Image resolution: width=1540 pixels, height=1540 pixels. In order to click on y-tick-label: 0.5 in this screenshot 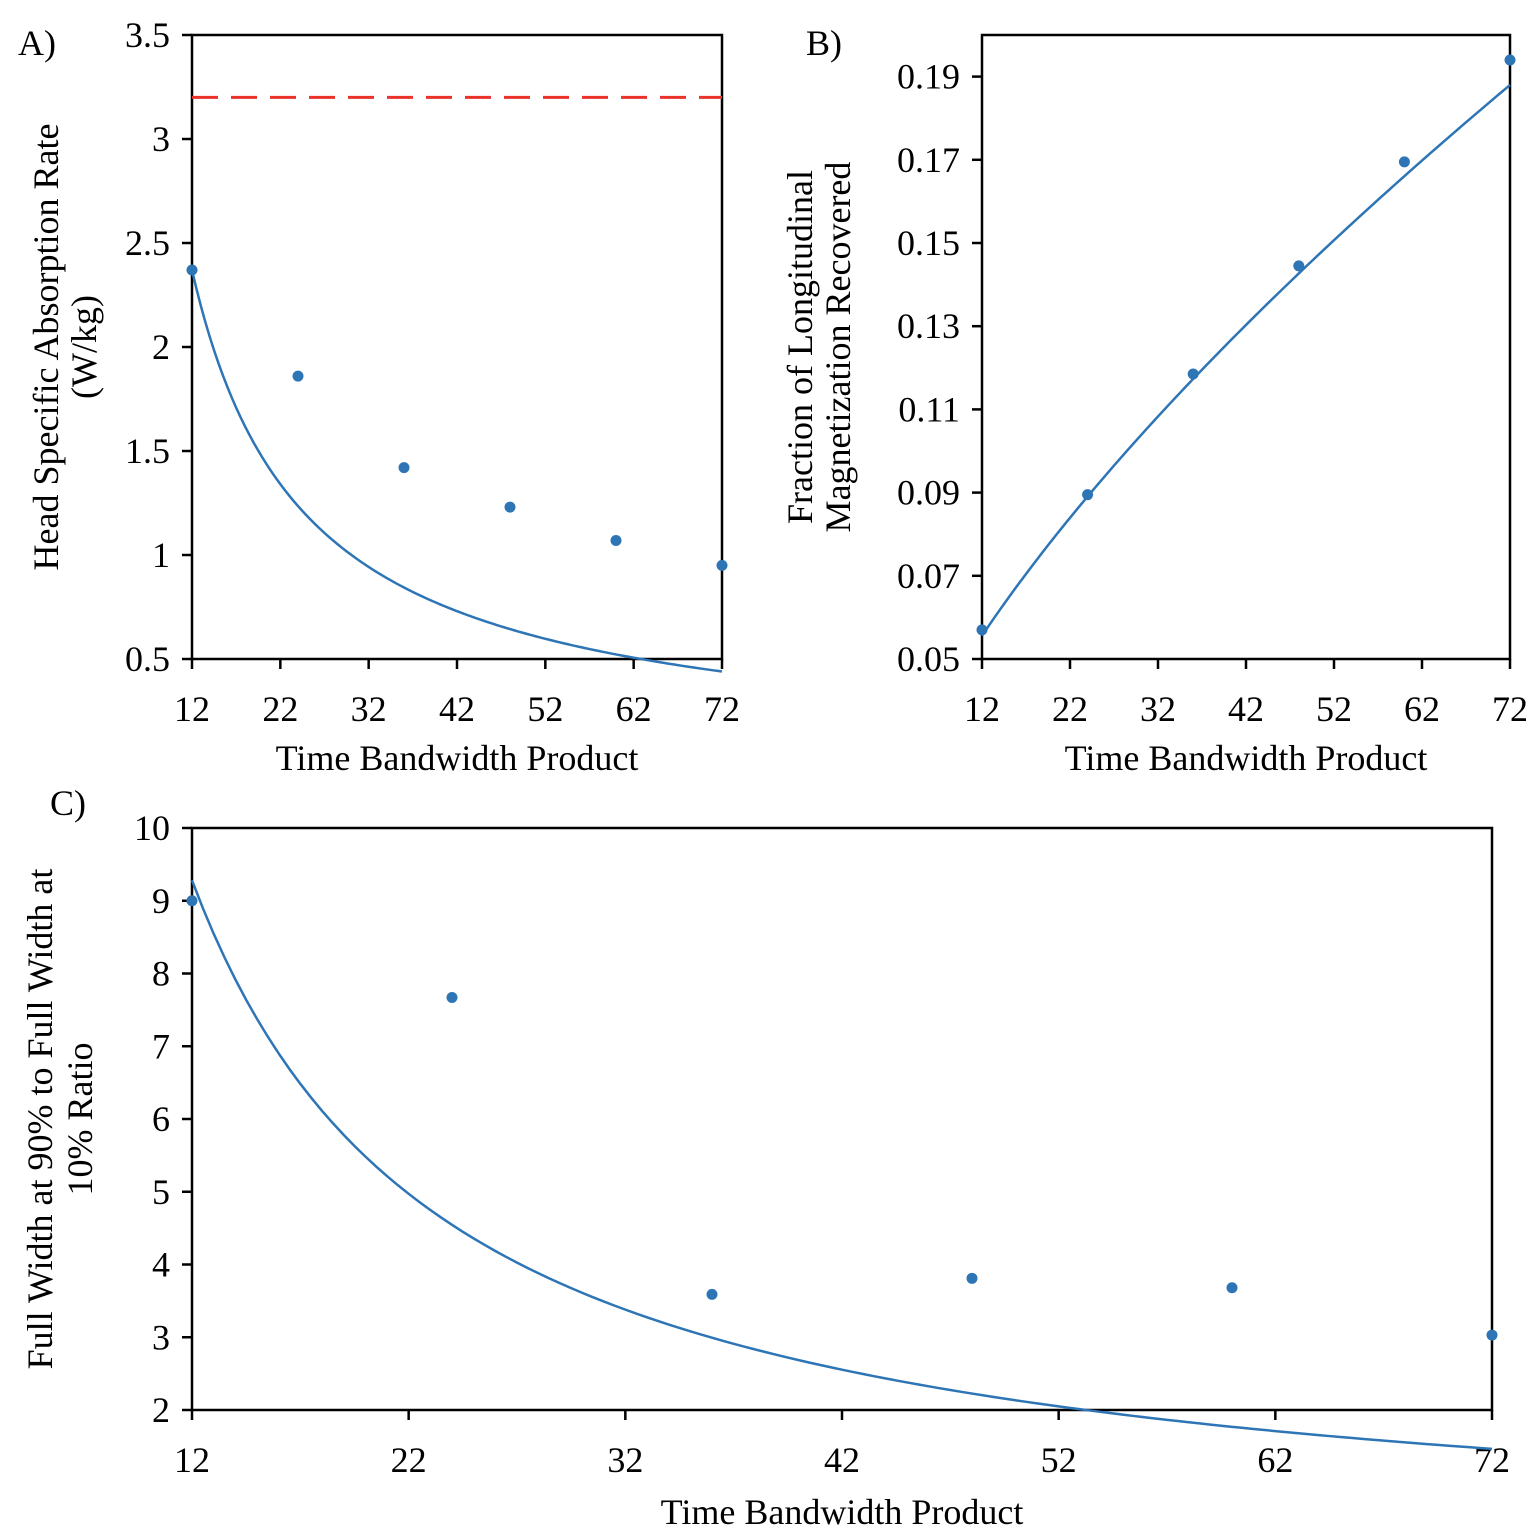, I will do `click(147, 659)`.